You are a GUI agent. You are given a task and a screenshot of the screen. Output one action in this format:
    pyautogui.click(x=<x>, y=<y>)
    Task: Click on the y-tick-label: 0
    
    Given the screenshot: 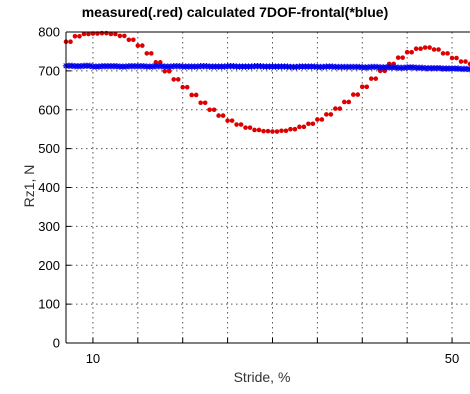 What is the action you would take?
    pyautogui.click(x=56, y=343)
    